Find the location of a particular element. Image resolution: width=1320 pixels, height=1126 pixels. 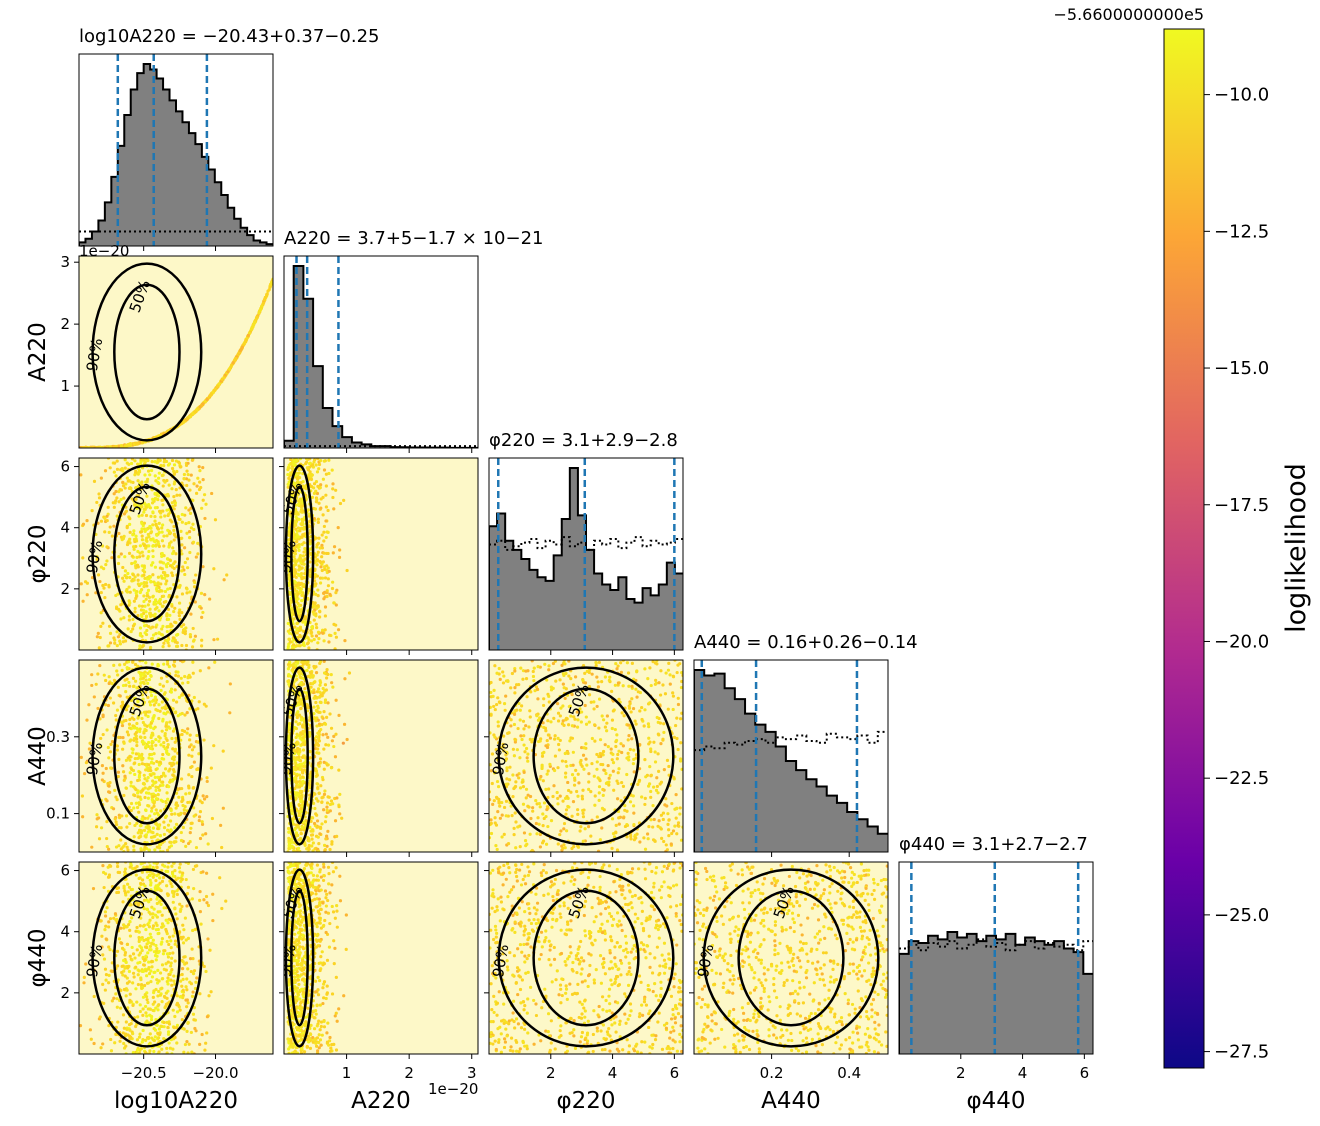

title-A220: A220 = 3.7+5−1.7 × 10−21 is located at coordinates (413, 238).